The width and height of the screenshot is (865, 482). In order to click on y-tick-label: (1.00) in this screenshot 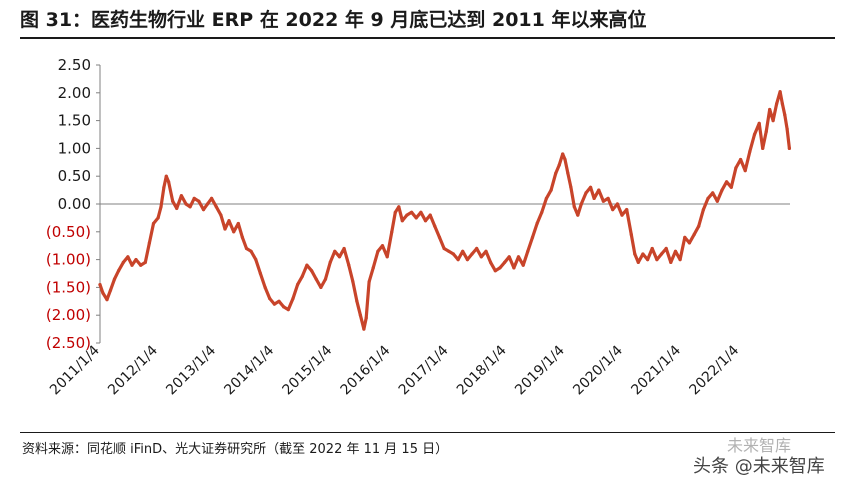, I will do `click(68, 260)`.